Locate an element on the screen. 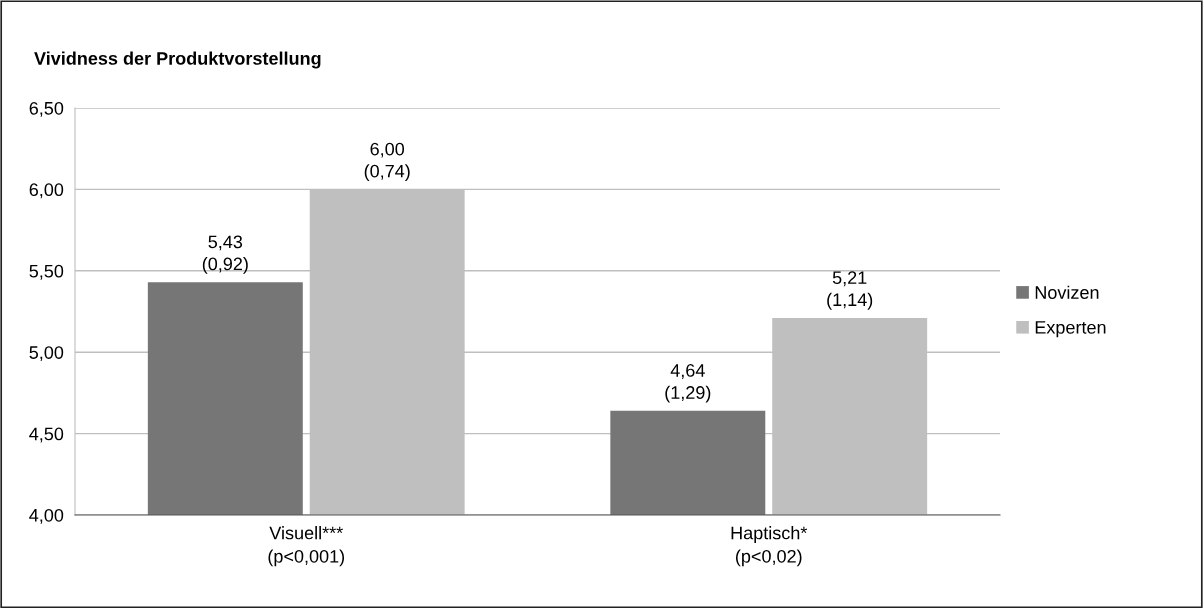 The height and width of the screenshot is (608, 1203). data-label: 5,43 (0,92) is located at coordinates (225, 254).